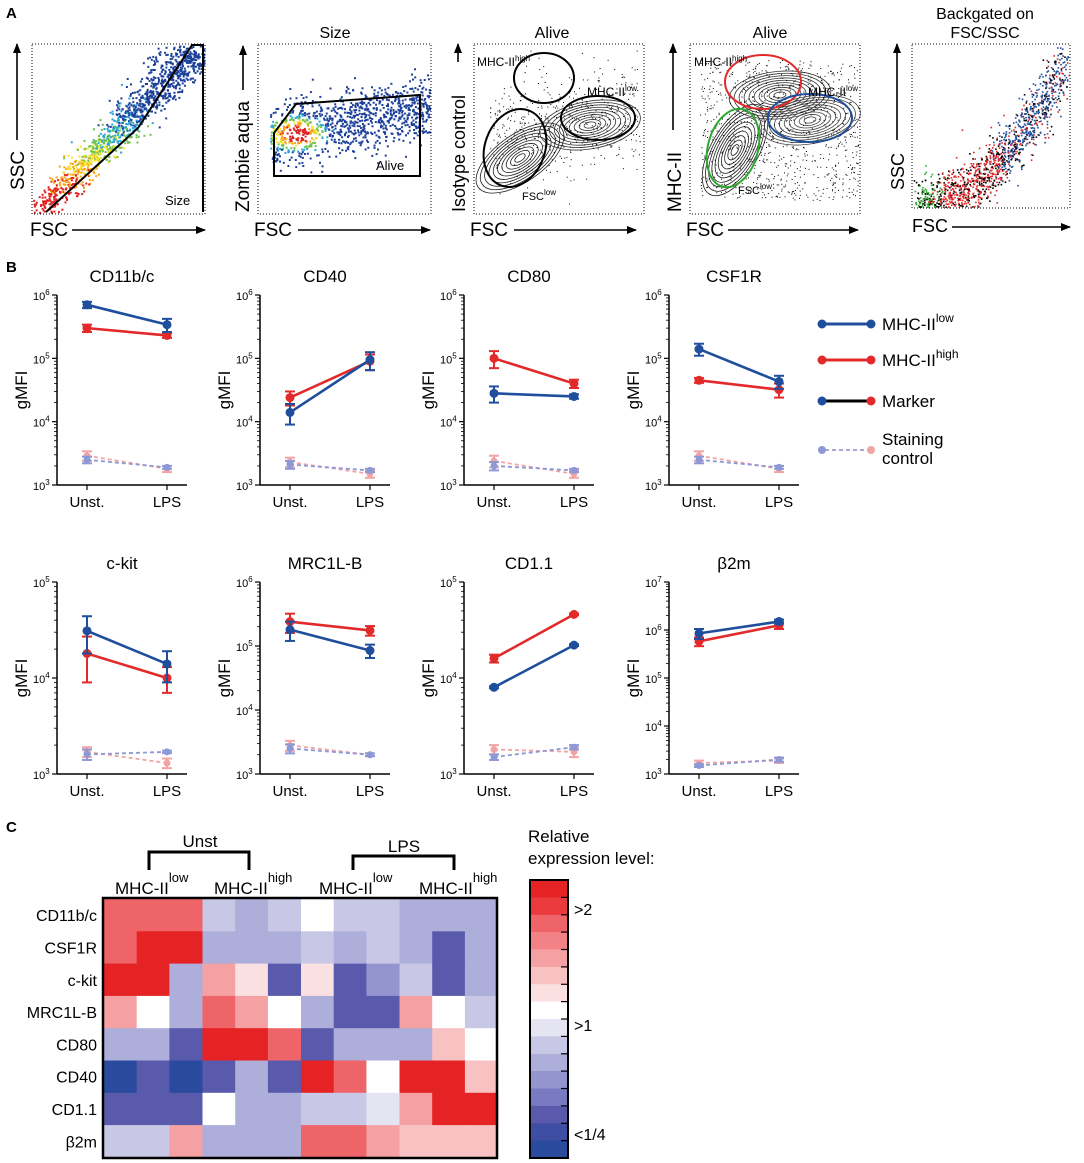 The image size is (1084, 1163). I want to click on mhc-low-gate-blue, so click(810, 118).